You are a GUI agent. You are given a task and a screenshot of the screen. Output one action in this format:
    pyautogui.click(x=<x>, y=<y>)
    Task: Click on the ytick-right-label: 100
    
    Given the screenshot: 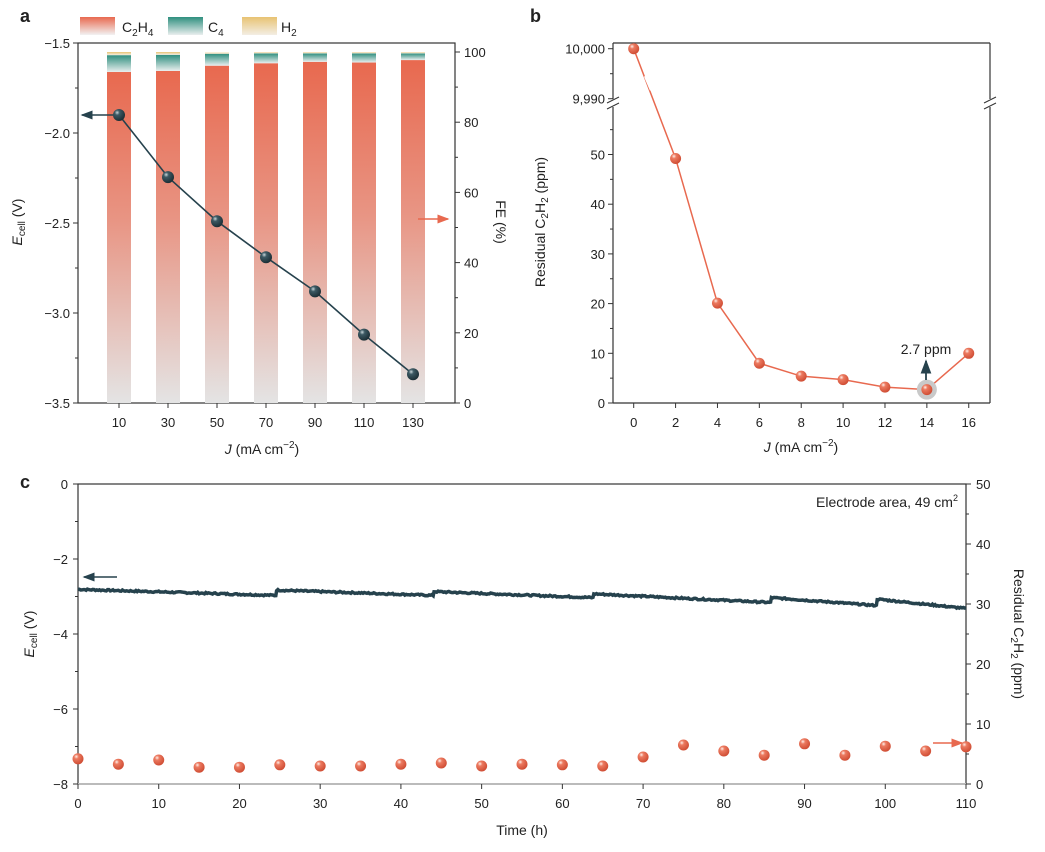 What is the action you would take?
    pyautogui.click(x=475, y=52)
    